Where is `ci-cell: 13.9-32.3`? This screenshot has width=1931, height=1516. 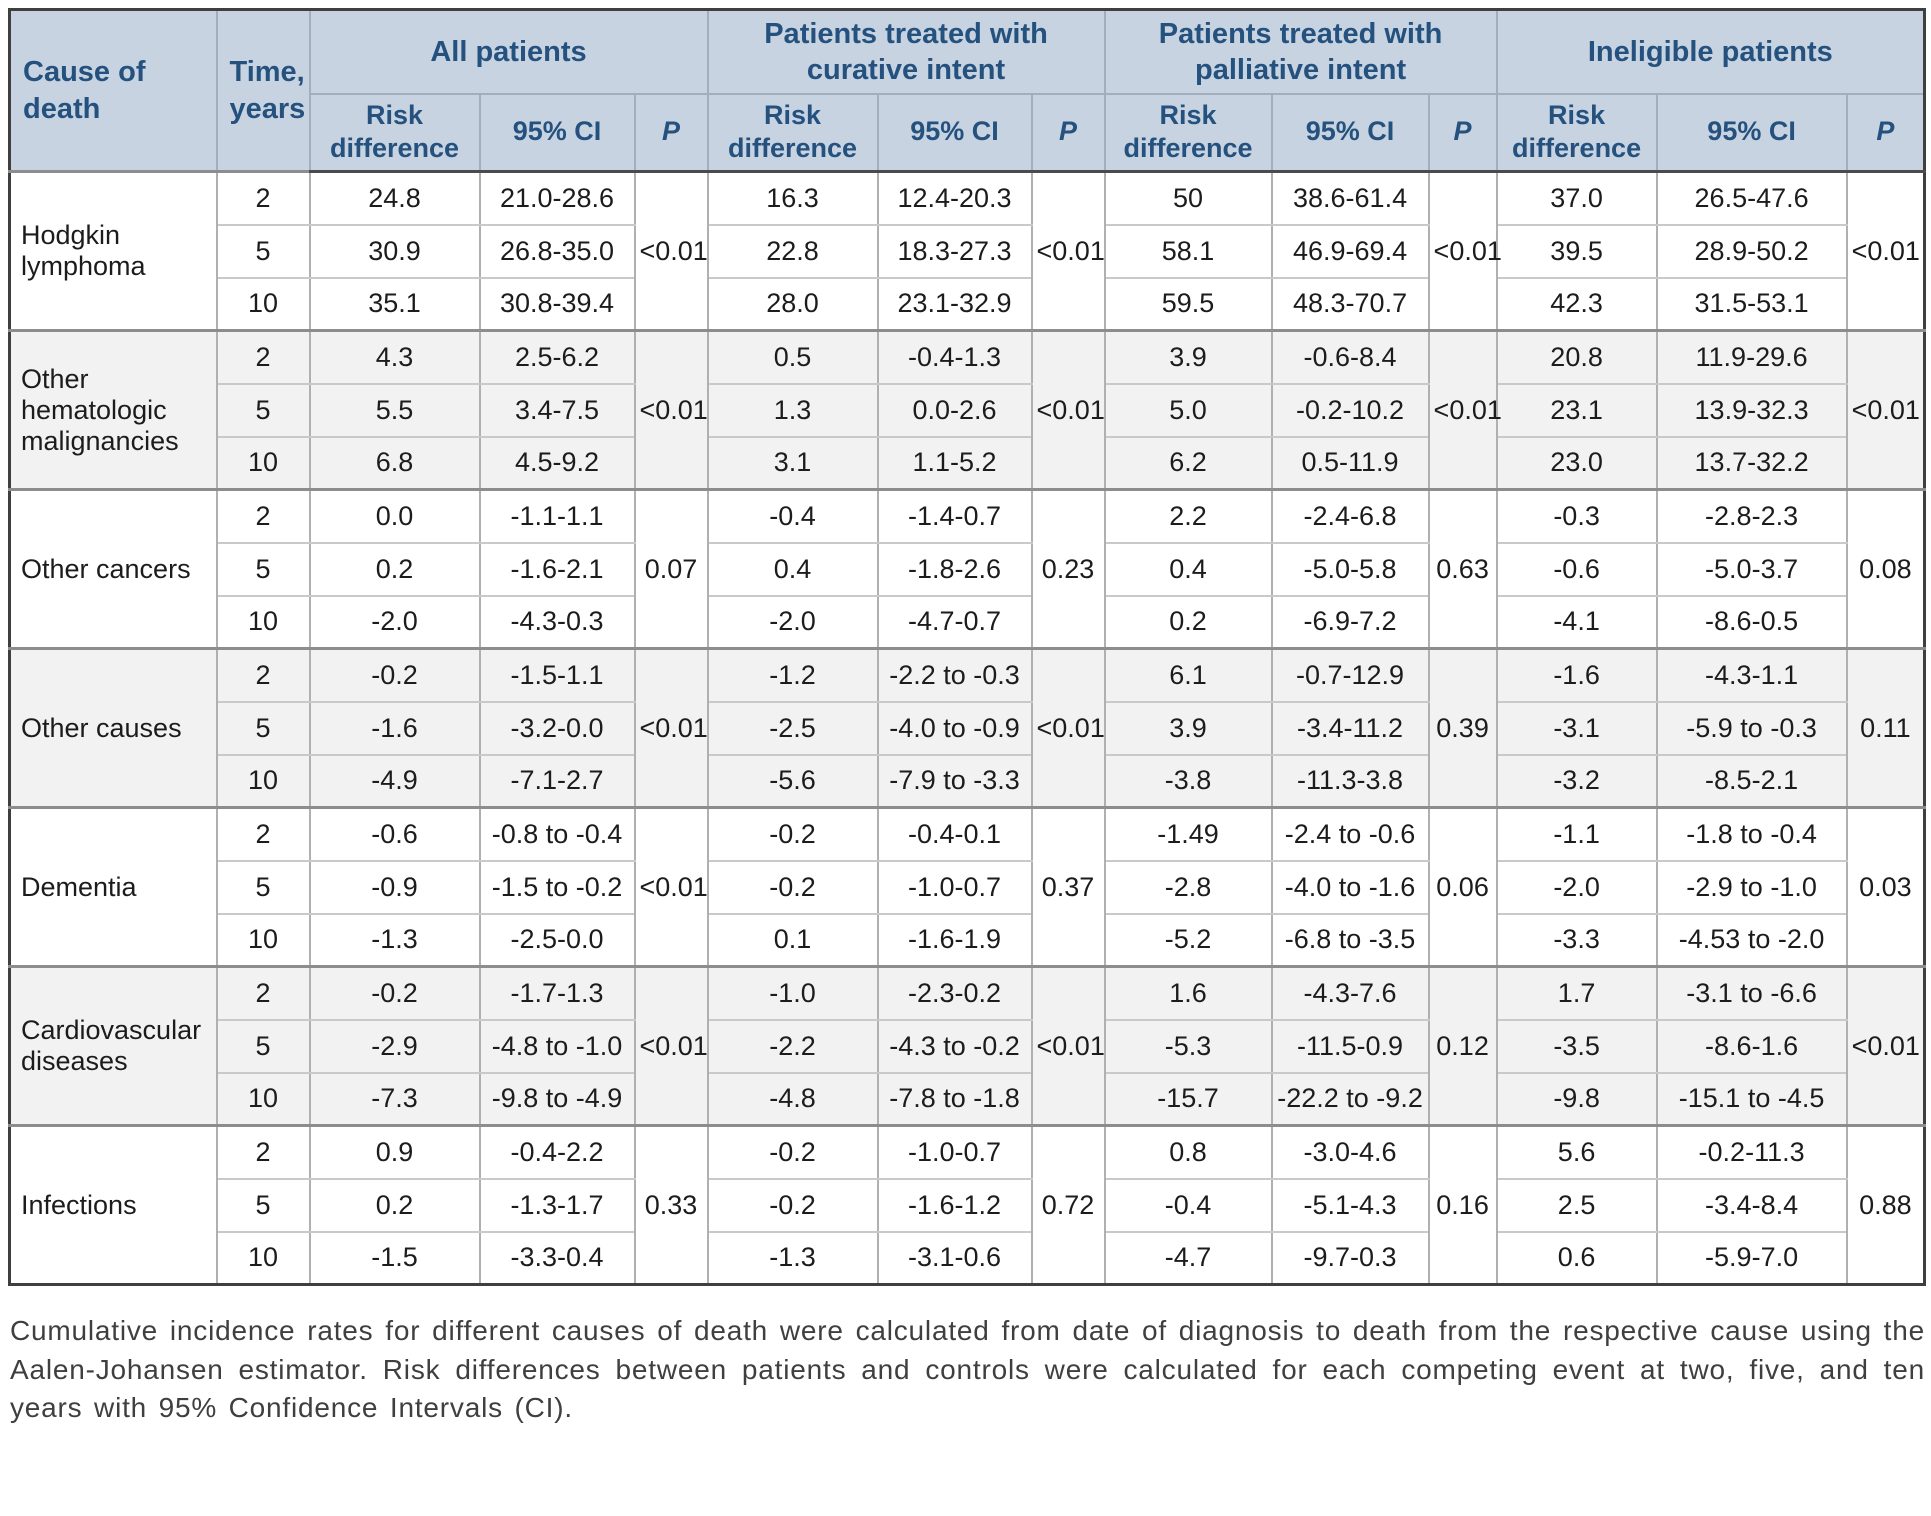
ci-cell: 13.9-32.3 is located at coordinates (1751, 410).